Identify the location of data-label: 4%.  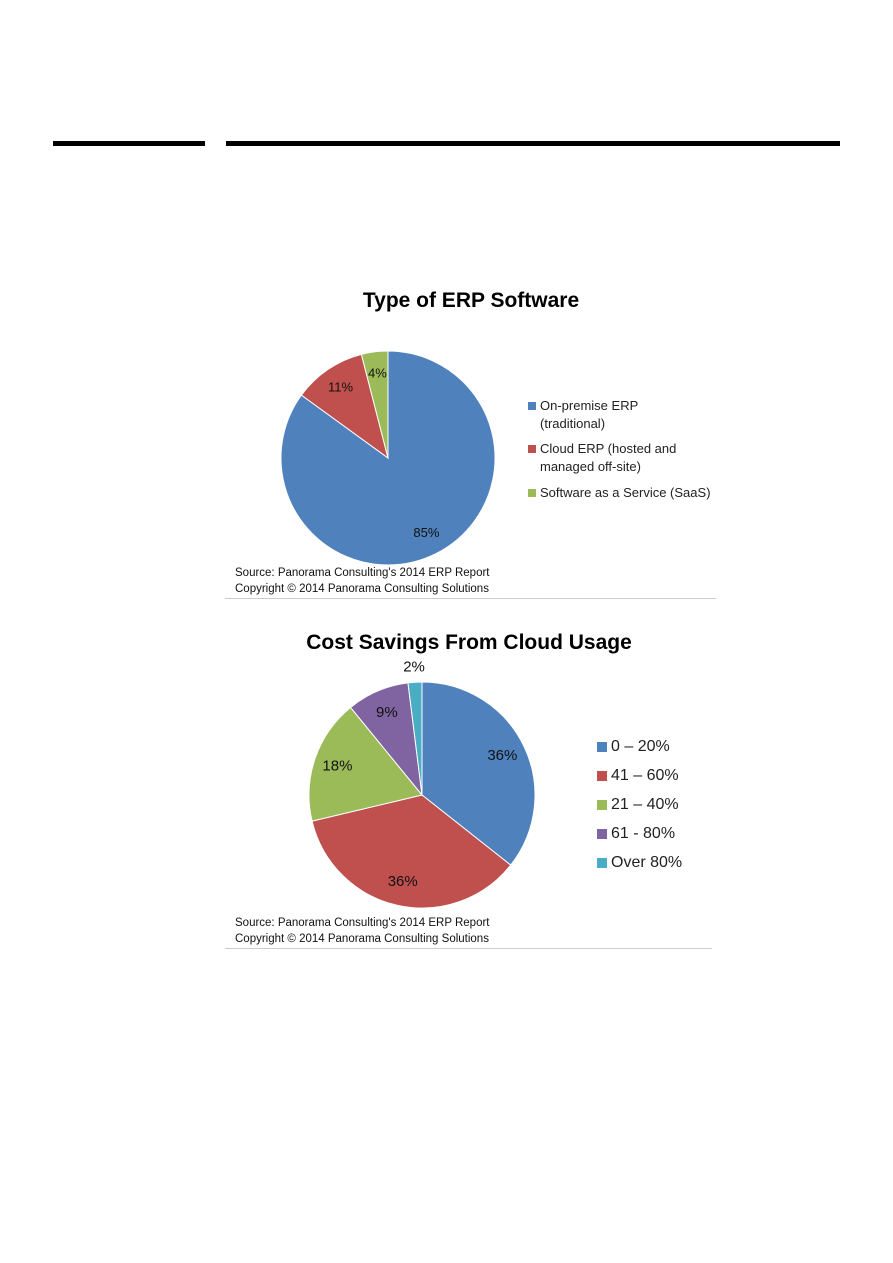
(377, 373).